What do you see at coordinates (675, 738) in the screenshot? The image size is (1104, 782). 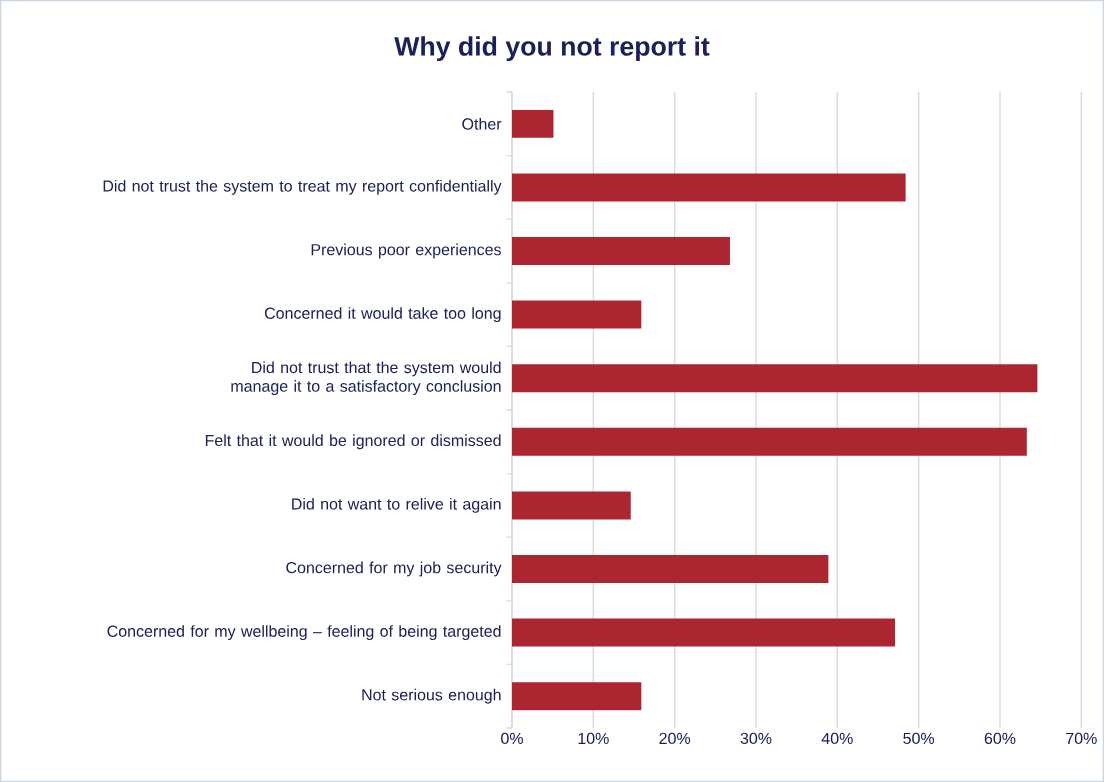 I see `x-tick-label: 20%` at bounding box center [675, 738].